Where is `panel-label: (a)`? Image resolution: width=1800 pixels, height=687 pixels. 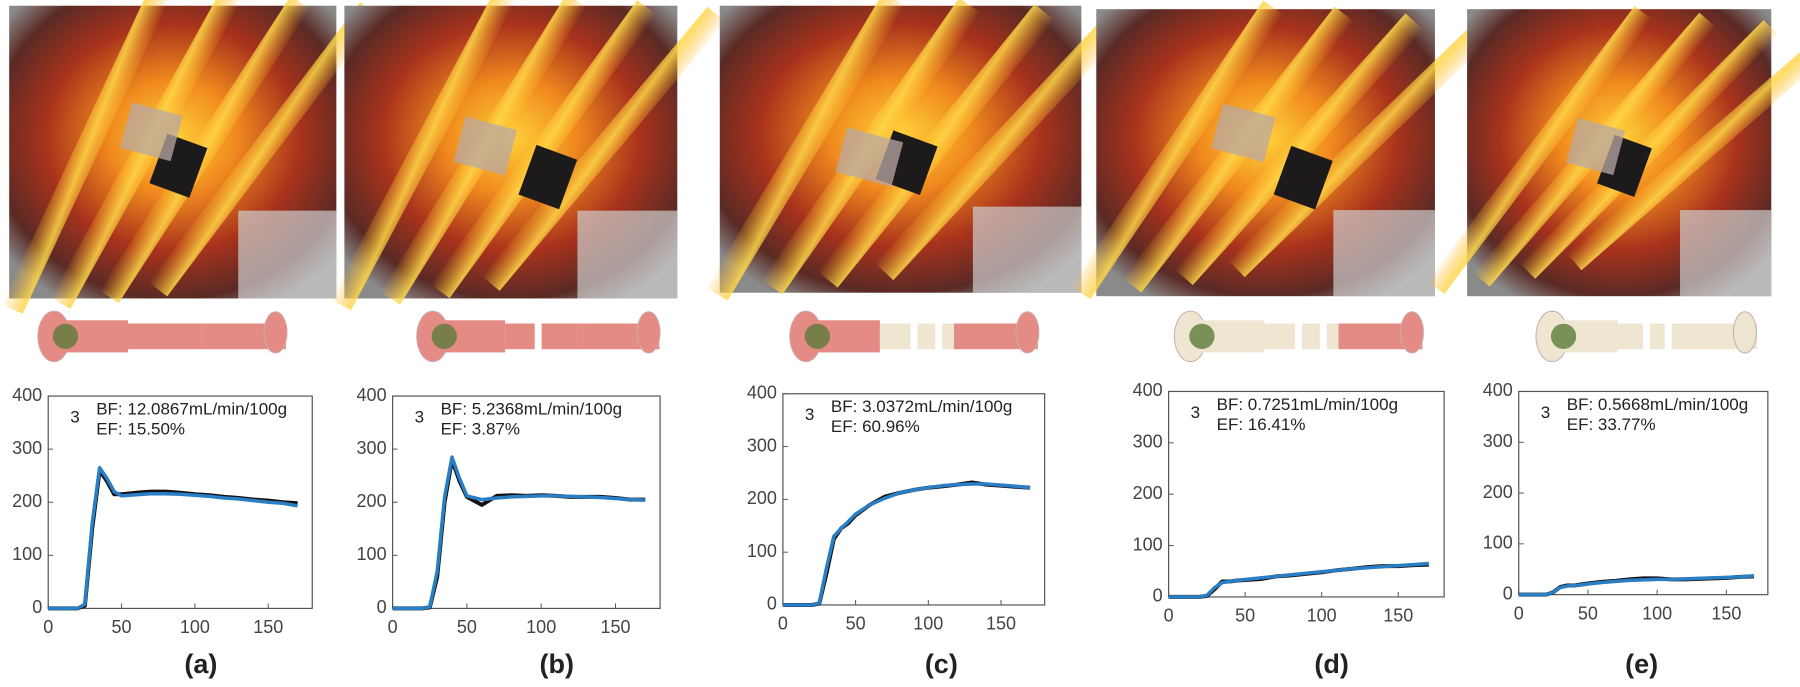 panel-label: (a) is located at coordinates (200, 664).